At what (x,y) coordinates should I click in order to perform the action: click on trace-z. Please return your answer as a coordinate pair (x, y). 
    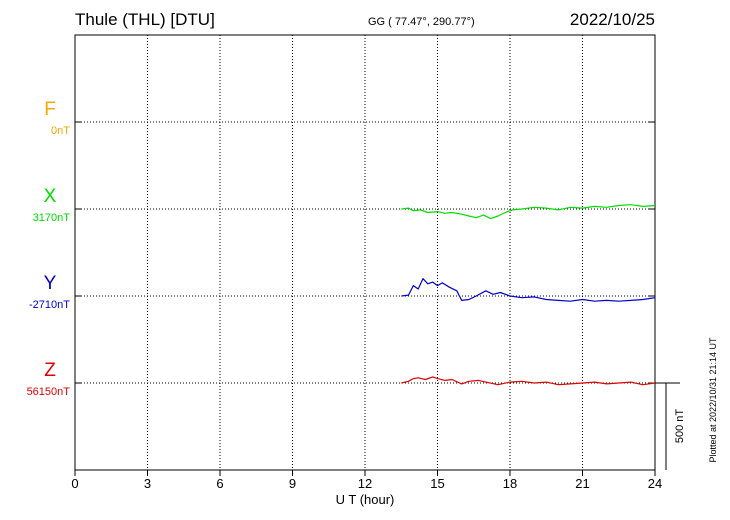
    Looking at the image, I should click on (528, 381).